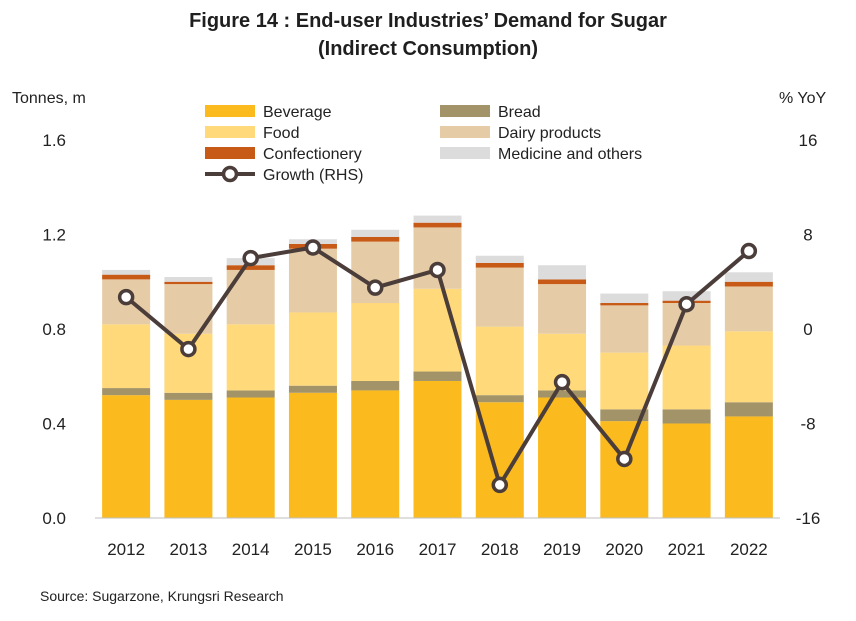  What do you see at coordinates (437, 449) in the screenshot?
I see `bar-beverage-2017` at bounding box center [437, 449].